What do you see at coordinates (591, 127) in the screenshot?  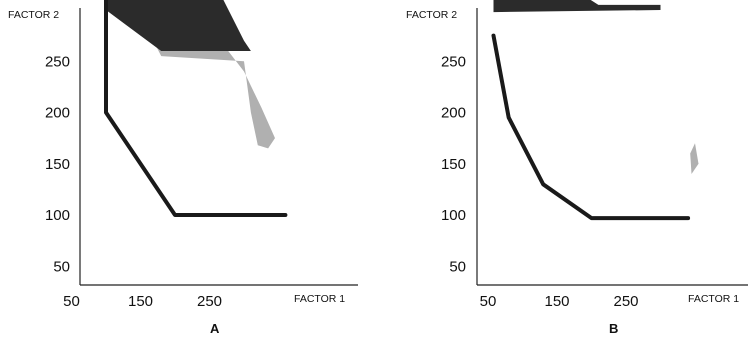 I see `boundary-line` at bounding box center [591, 127].